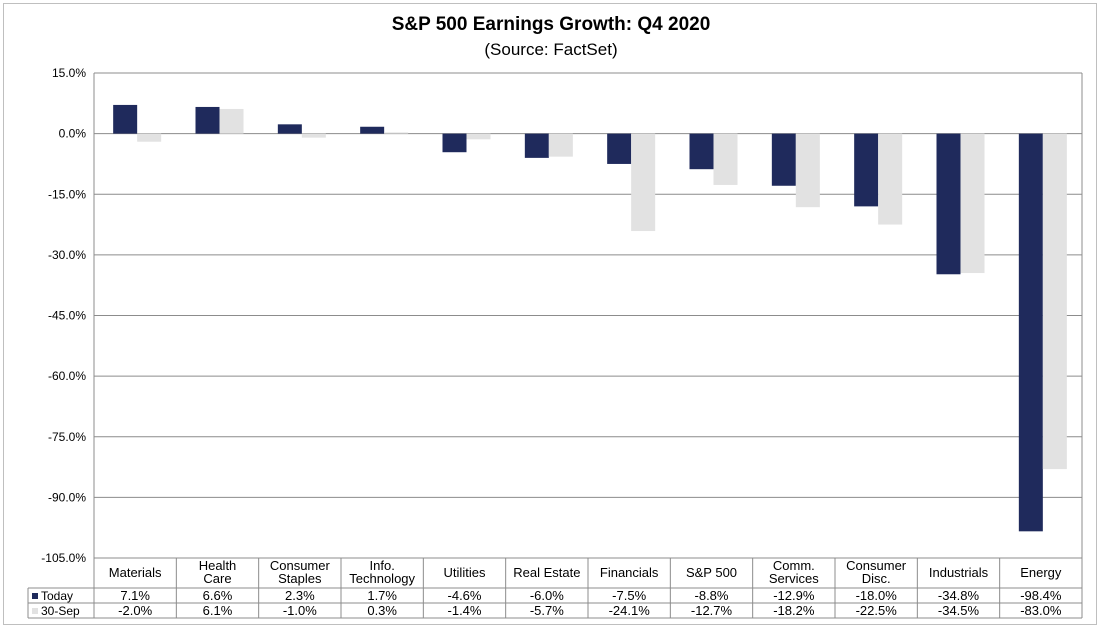  What do you see at coordinates (300, 610) in the screenshot?
I see `data-label: -1.0%` at bounding box center [300, 610].